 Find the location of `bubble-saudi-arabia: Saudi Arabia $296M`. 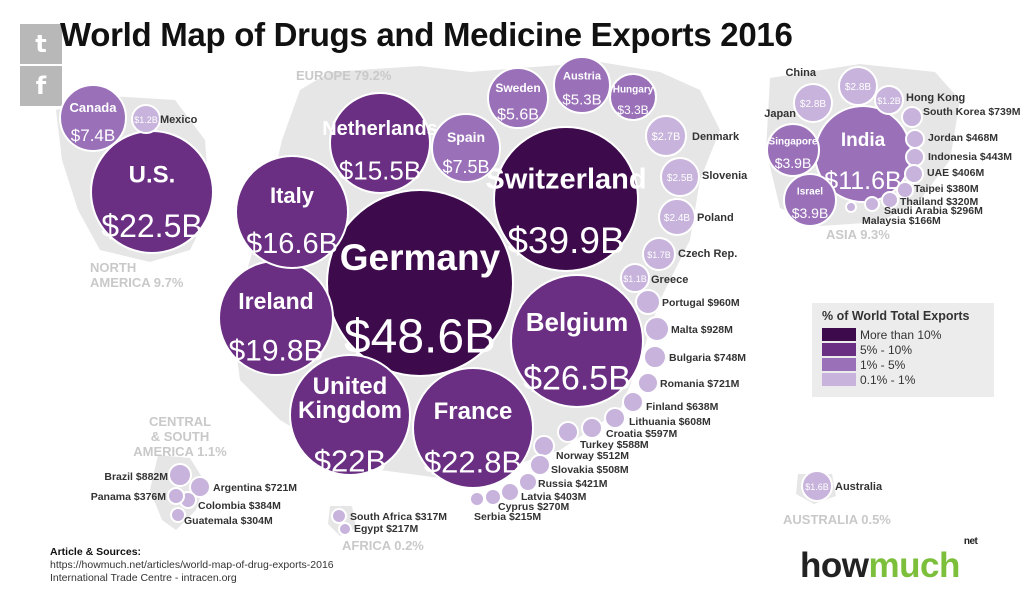

bubble-saudi-arabia: Saudi Arabia $296M is located at coordinates (923, 206).